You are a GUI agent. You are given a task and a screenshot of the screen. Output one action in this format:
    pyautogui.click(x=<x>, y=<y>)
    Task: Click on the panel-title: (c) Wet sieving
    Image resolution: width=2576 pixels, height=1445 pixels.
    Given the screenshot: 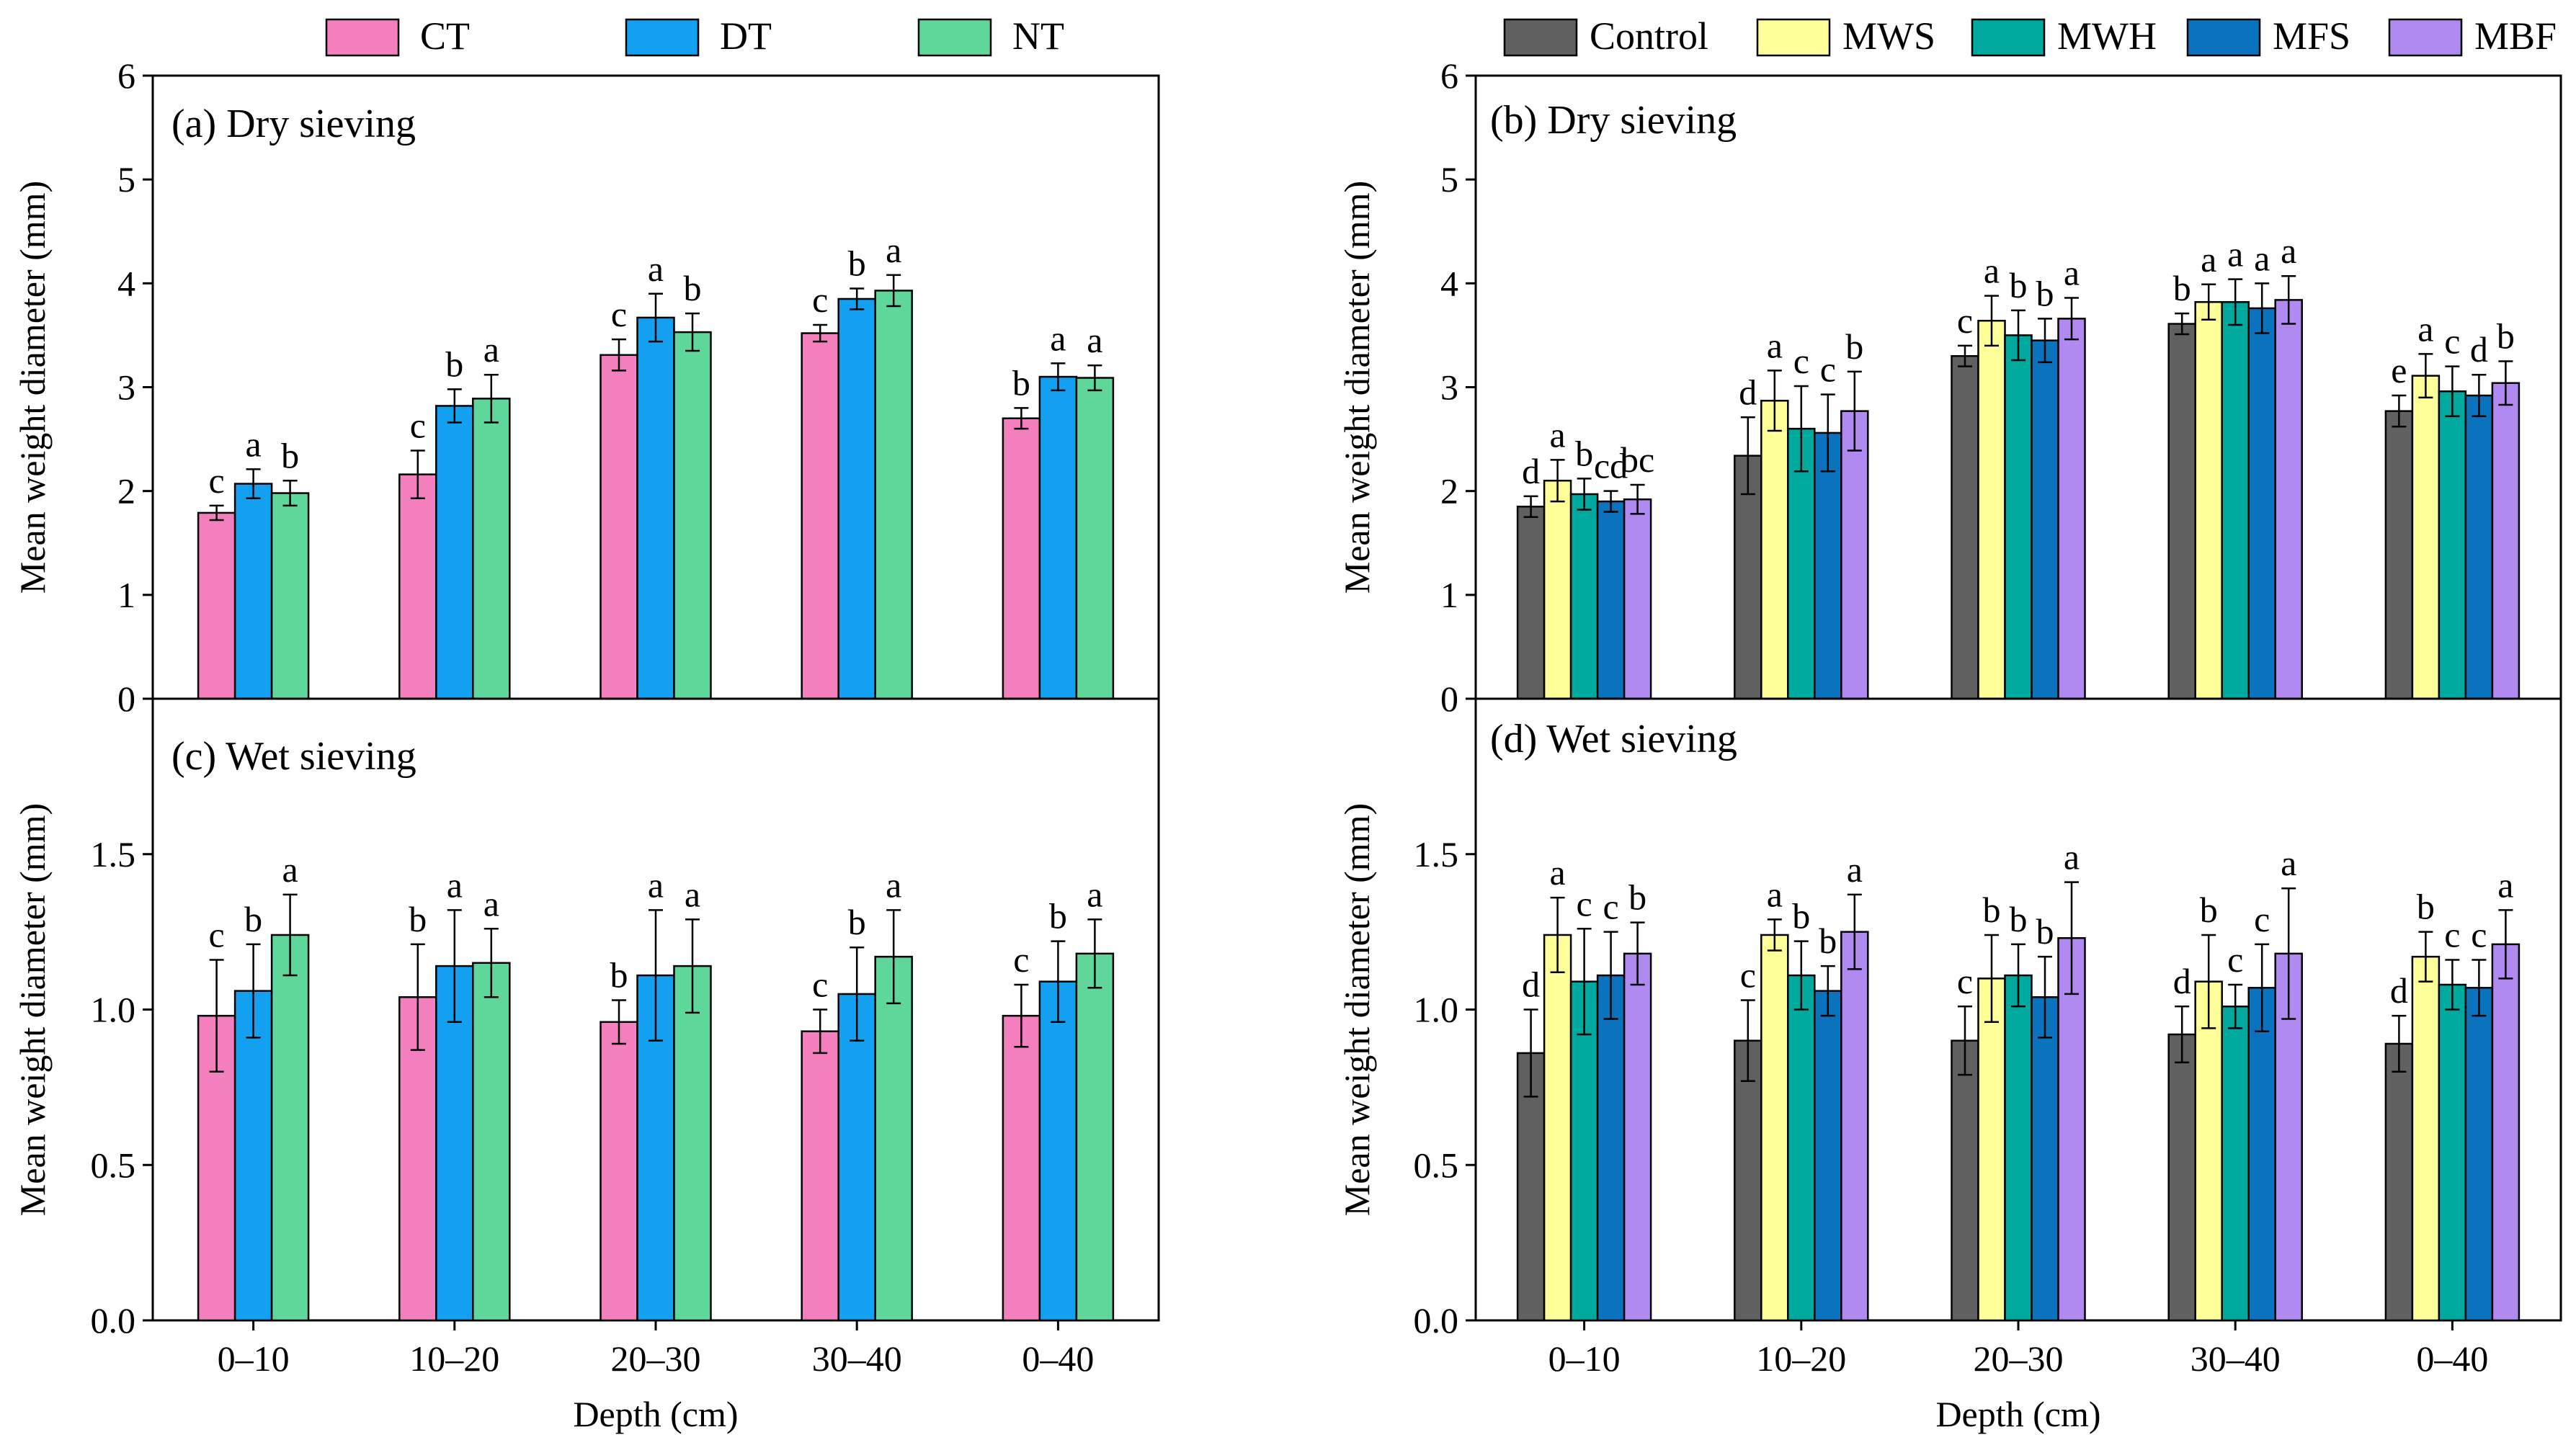 What is the action you would take?
    pyautogui.click(x=293, y=756)
    